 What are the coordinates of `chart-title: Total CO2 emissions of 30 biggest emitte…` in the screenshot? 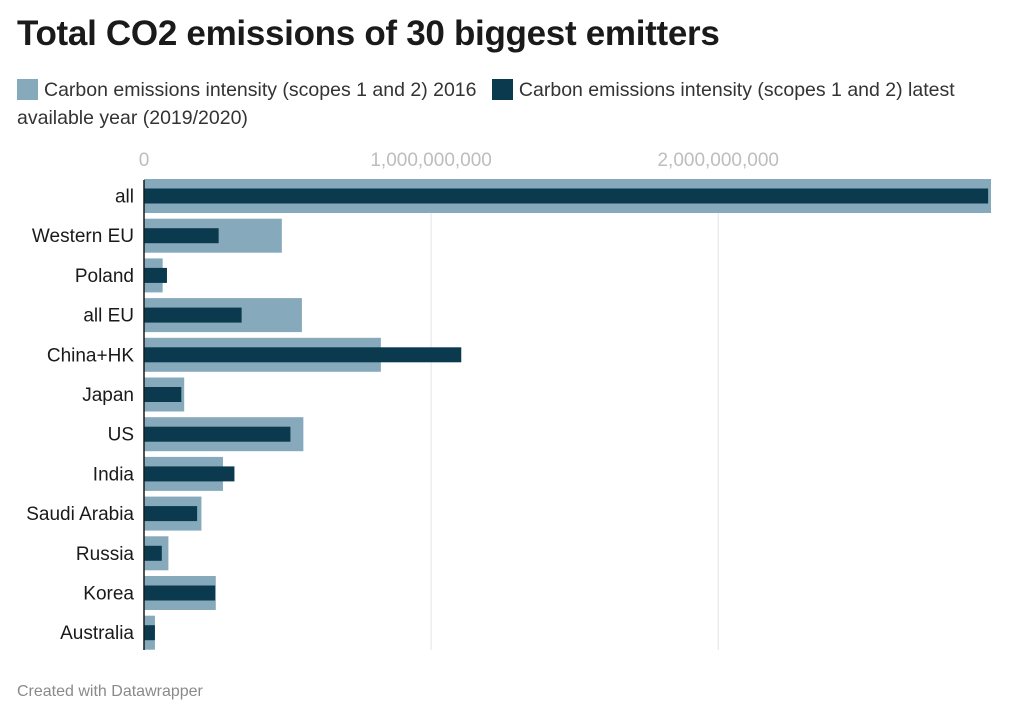 It's located at (368, 33).